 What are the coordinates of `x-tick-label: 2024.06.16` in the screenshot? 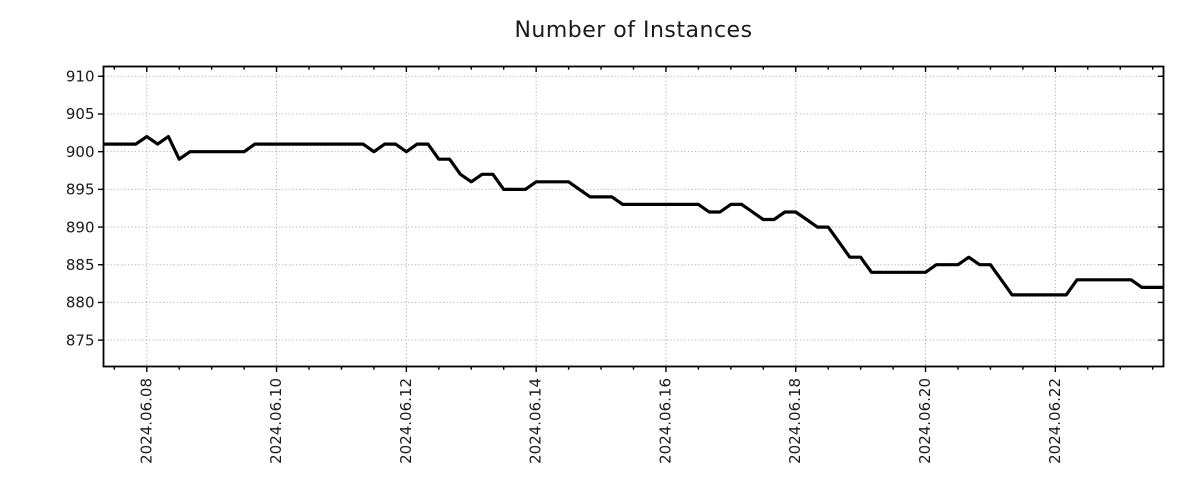 It's located at (665, 421).